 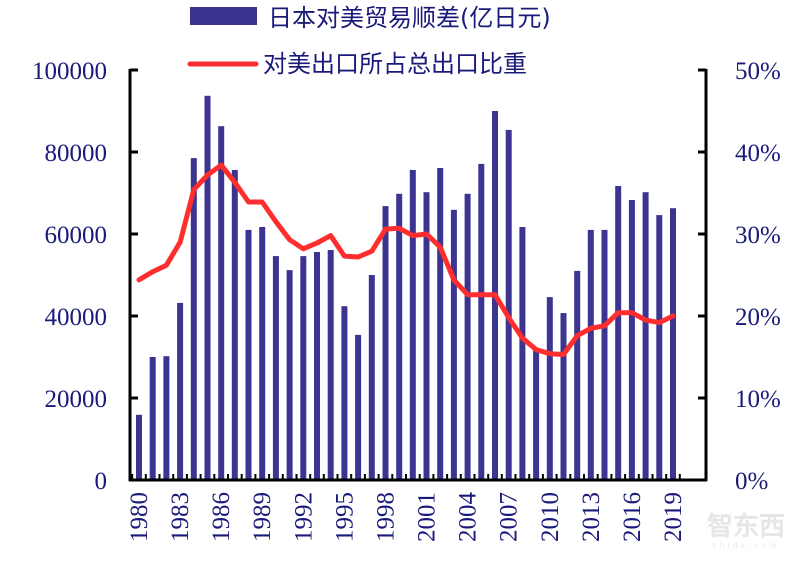 What do you see at coordinates (745, 527) in the screenshot?
I see `watermark-text: 智东西` at bounding box center [745, 527].